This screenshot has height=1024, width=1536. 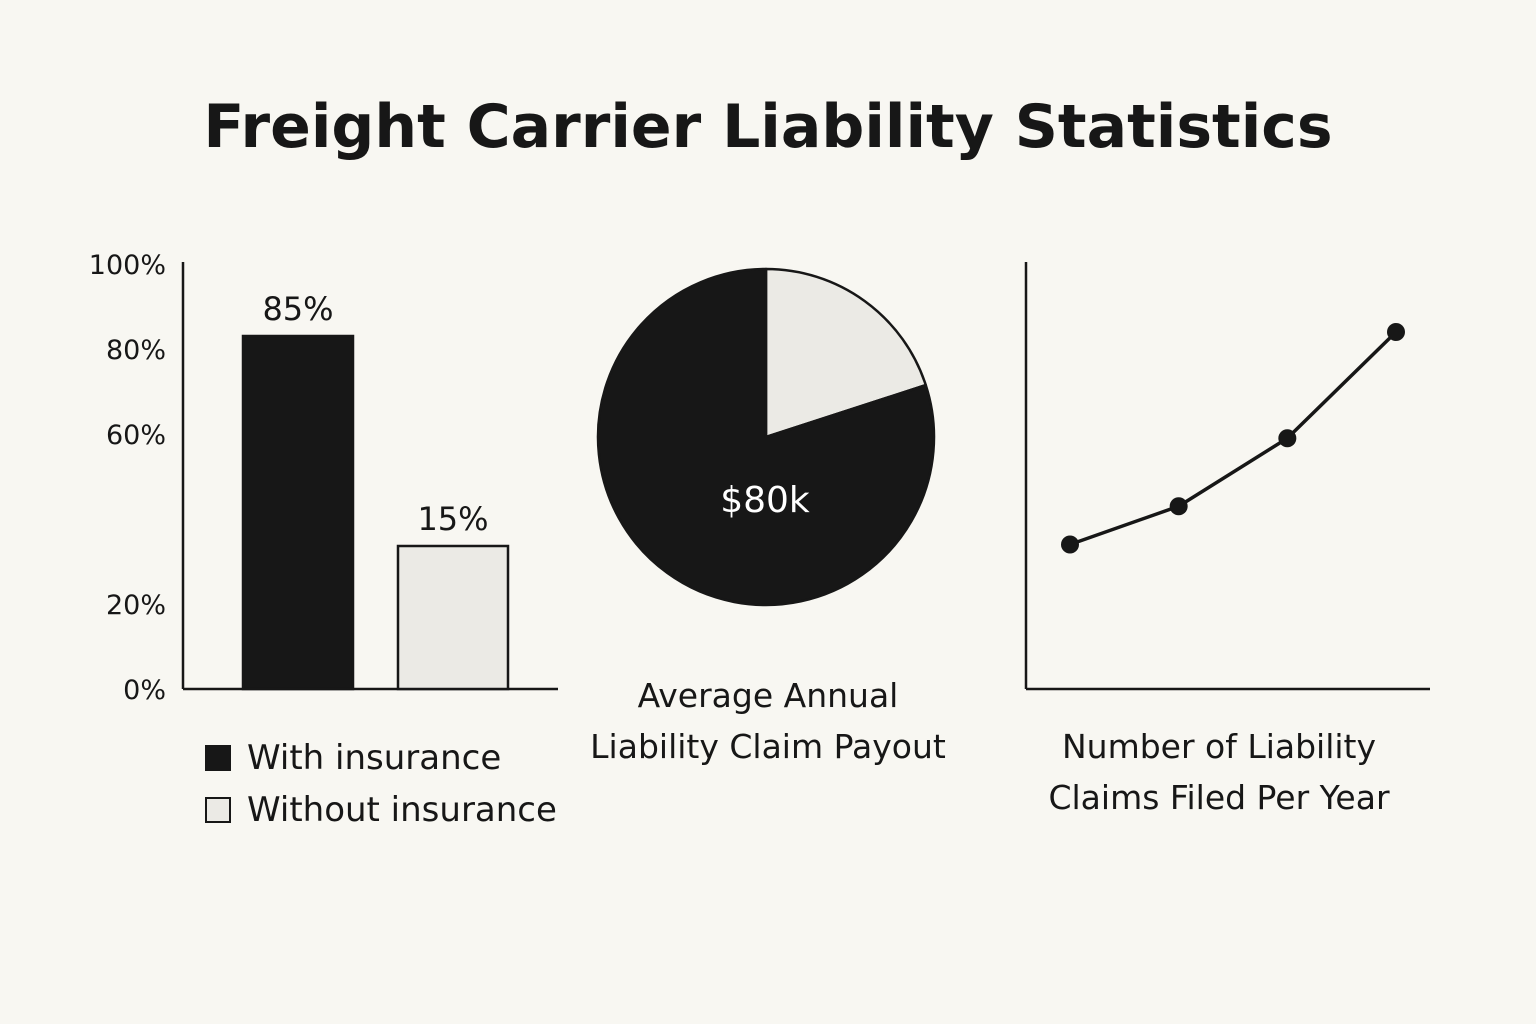 I want to click on legend-swatch-without-insurance, so click(x=218, y=810).